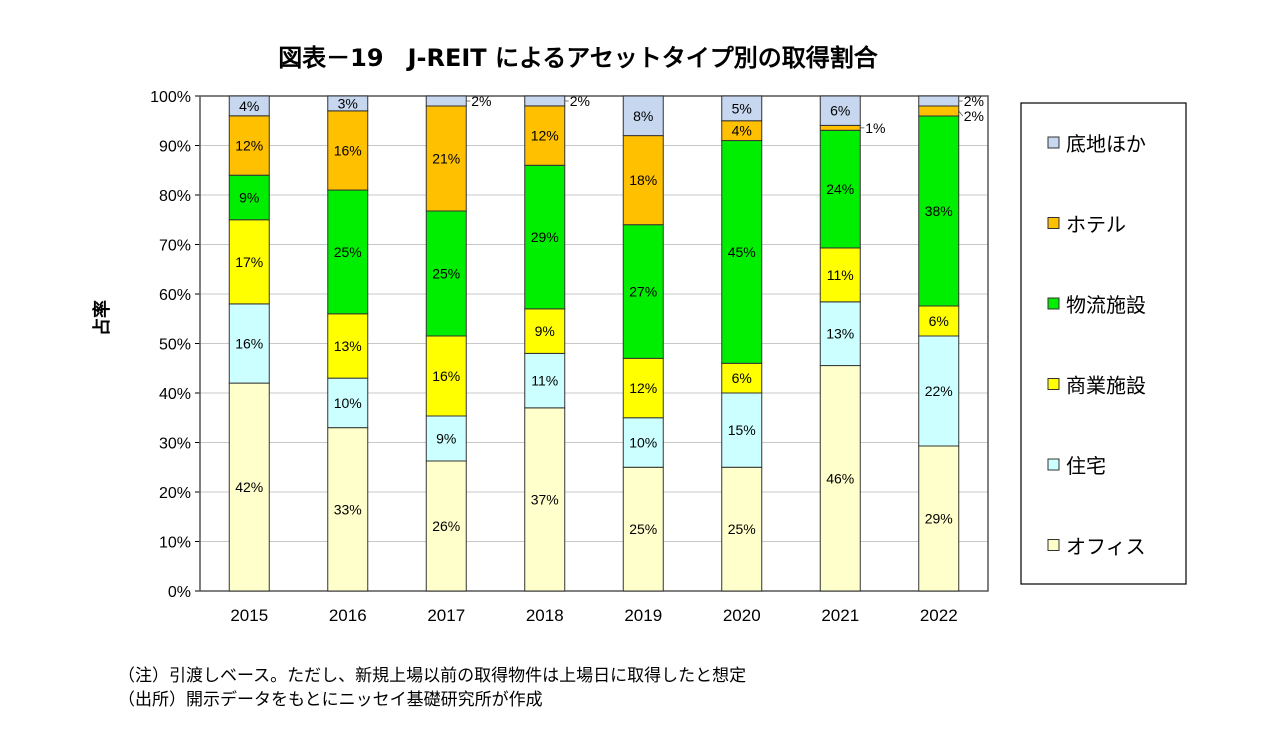 Image resolution: width=1266 pixels, height=746 pixels. Describe the element at coordinates (578, 58) in the screenshot. I see `chart-title: 図表－19 J-REIT によるアセットタイプ別の取得割合` at that location.